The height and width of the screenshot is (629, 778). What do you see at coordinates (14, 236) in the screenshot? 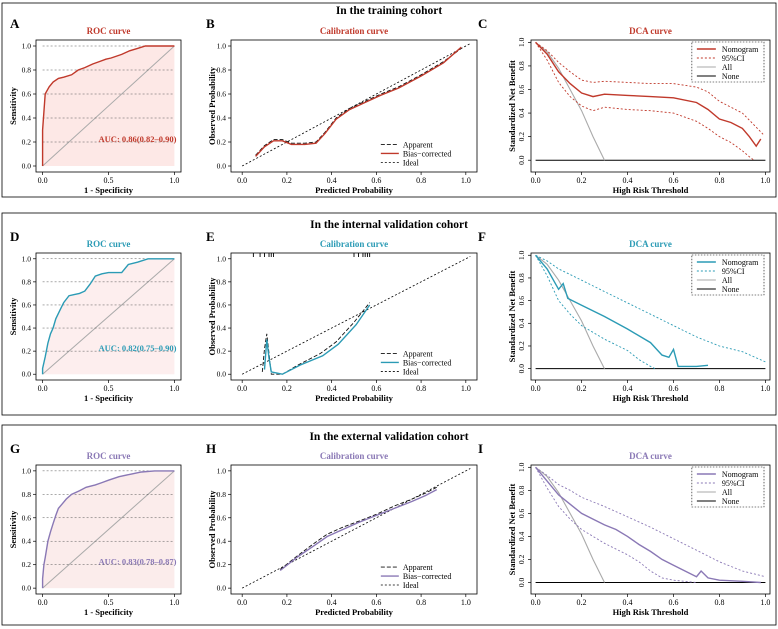
I see `panel-letter: D` at bounding box center [14, 236].